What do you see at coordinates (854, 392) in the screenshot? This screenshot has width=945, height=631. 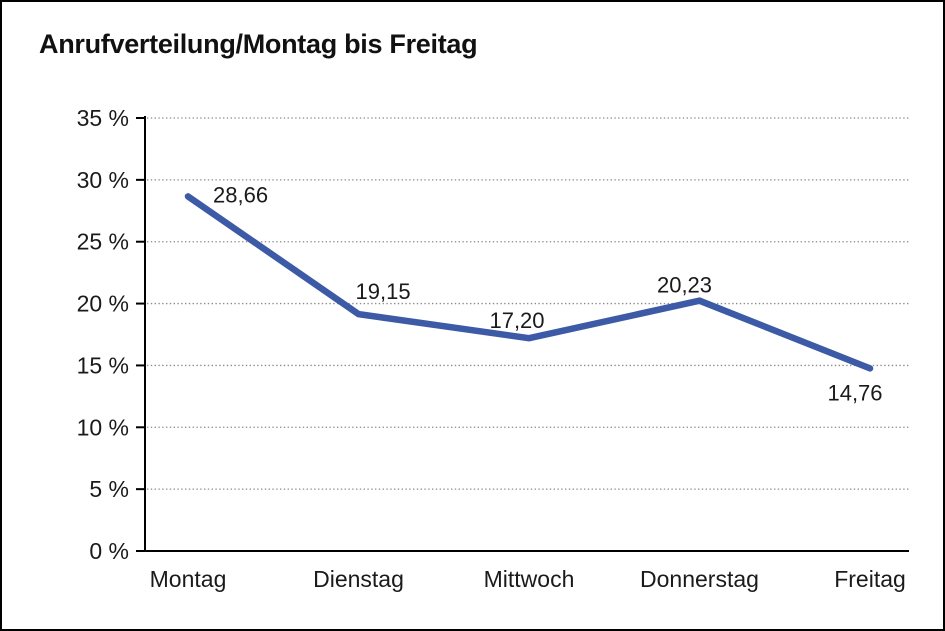 I see `data-label: 14,76` at bounding box center [854, 392].